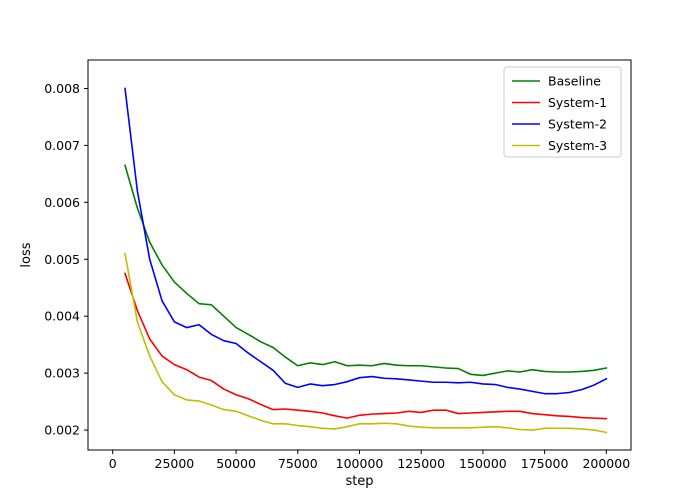  Describe the element at coordinates (577, 145) in the screenshot. I see `legend-label-system-3: System-3` at that location.